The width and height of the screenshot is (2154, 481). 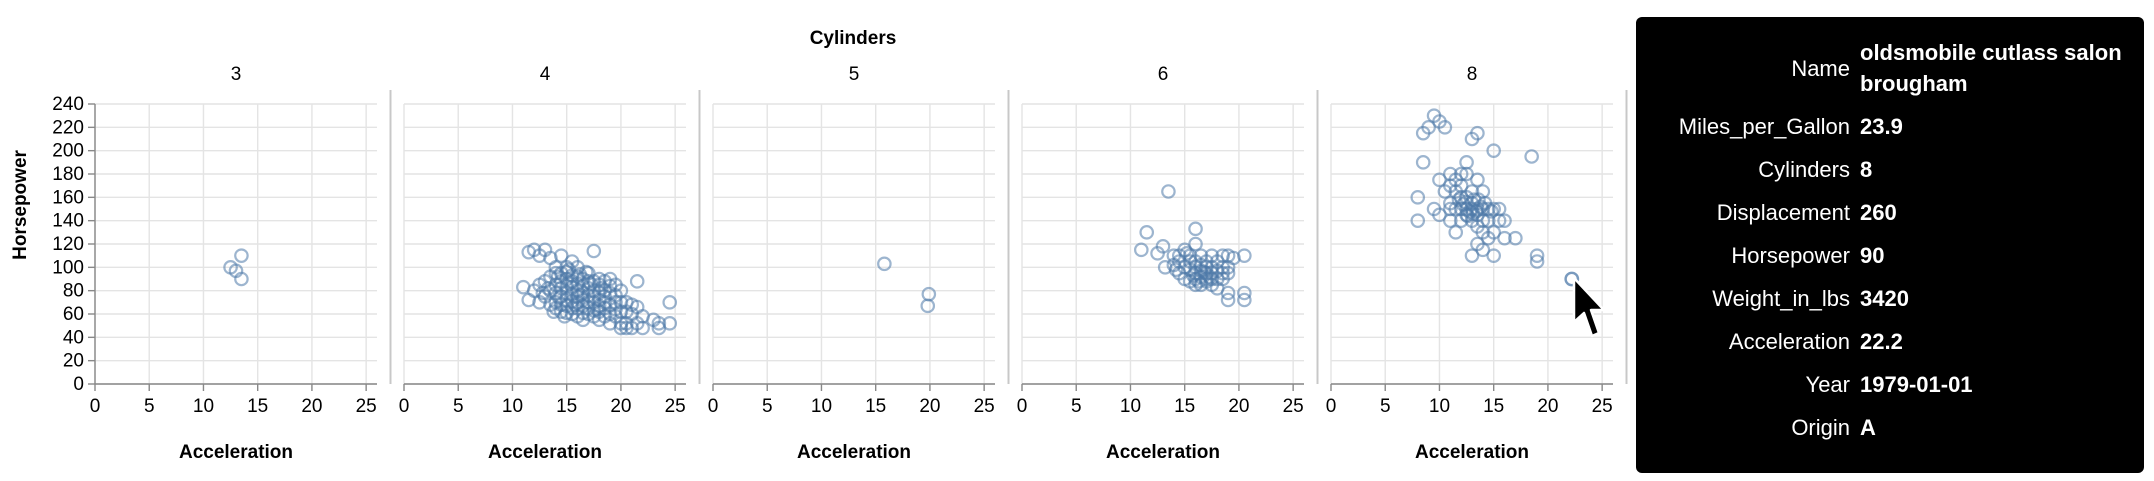 I want to click on tooltip-key: Weight_in_lbs, so click(x=1781, y=298).